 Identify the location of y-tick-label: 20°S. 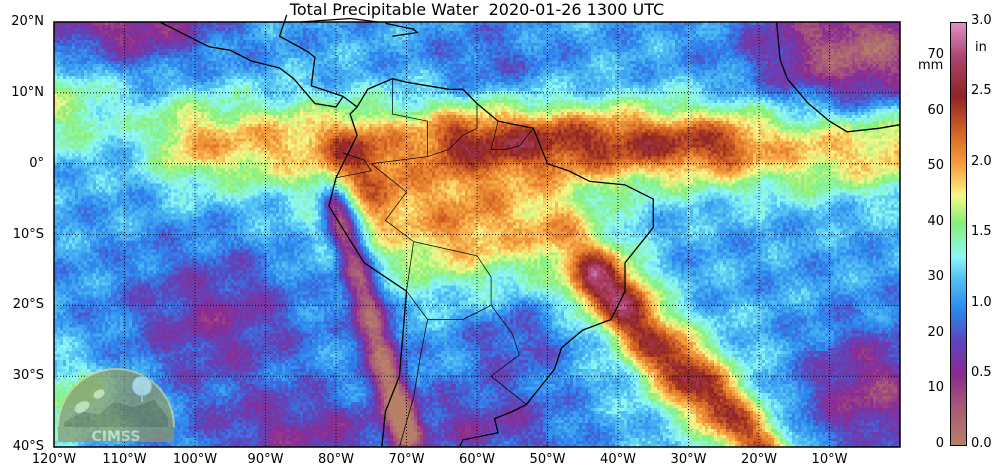
(28, 305).